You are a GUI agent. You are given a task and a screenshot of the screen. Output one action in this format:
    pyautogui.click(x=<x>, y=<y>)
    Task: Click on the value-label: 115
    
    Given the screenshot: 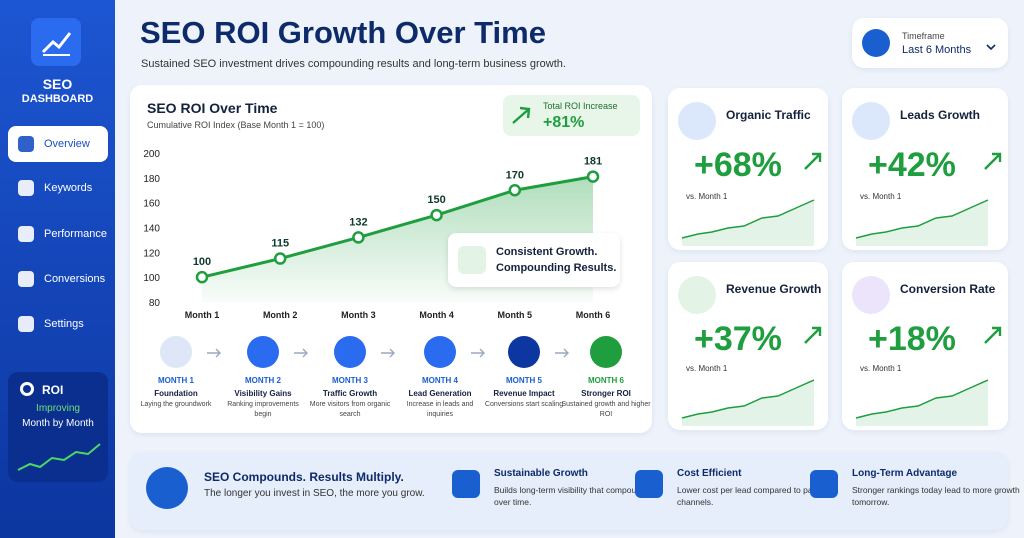 What is the action you would take?
    pyautogui.click(x=280, y=244)
    